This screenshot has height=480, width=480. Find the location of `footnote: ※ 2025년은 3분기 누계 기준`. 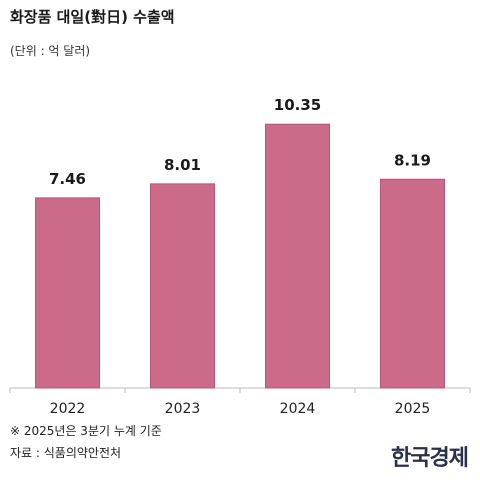

footnote: ※ 2025년은 3분기 누계 기준 is located at coordinates (86, 431).